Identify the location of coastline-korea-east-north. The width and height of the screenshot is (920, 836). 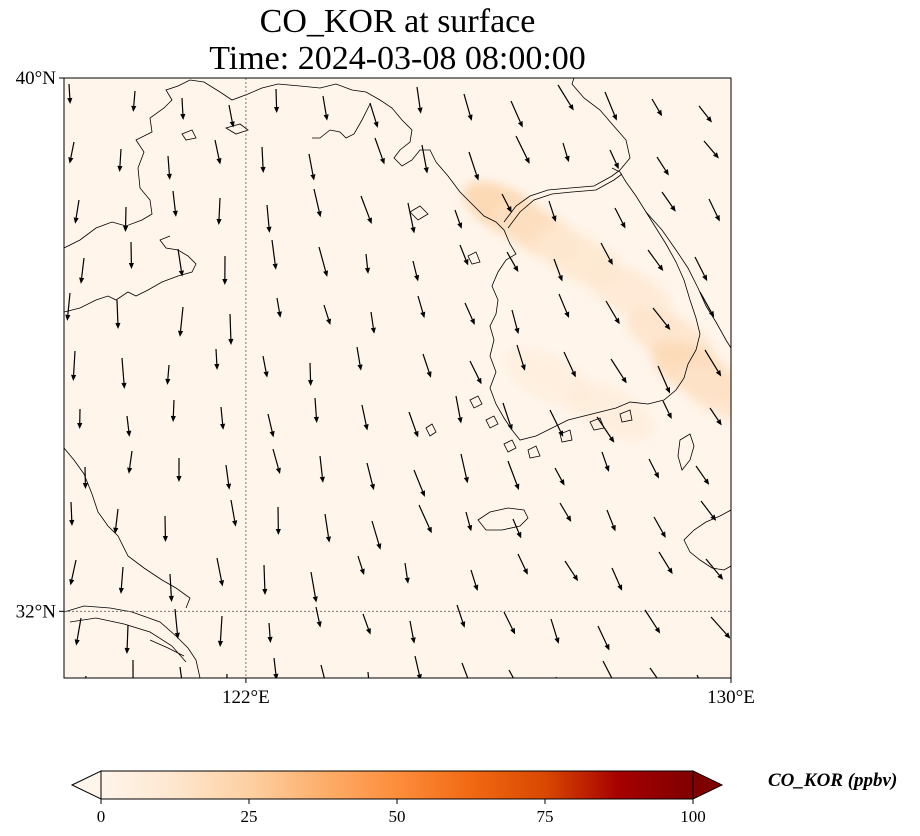
(601, 124).